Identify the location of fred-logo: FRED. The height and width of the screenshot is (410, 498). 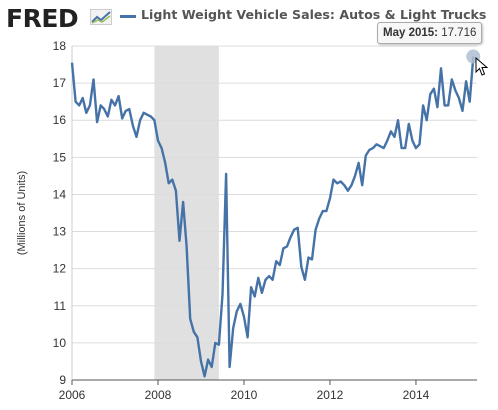
(42, 18).